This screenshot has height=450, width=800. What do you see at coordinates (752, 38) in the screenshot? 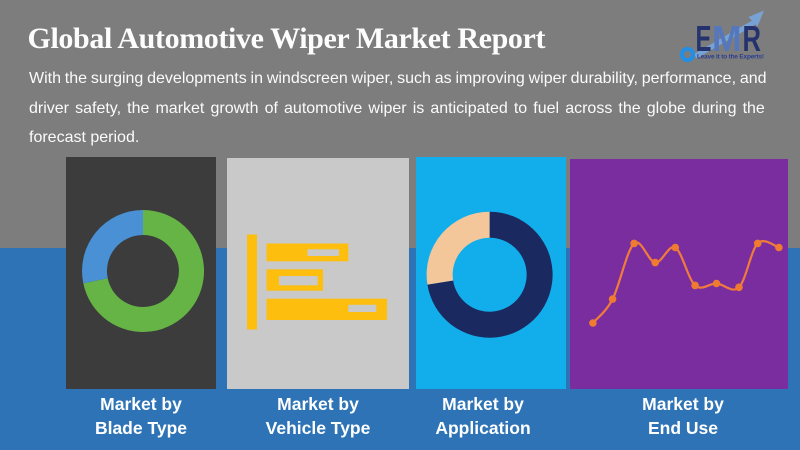
I see `svg-text: R` at bounding box center [752, 38].